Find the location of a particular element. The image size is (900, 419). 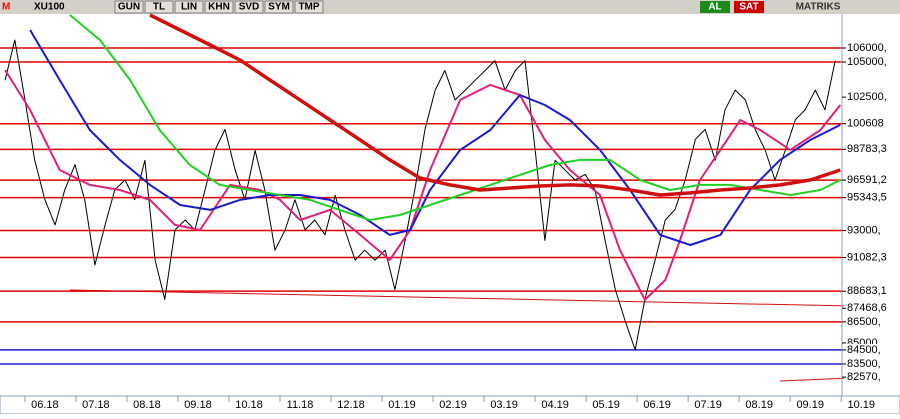

y-tick-label: 100608 is located at coordinates (865, 124).